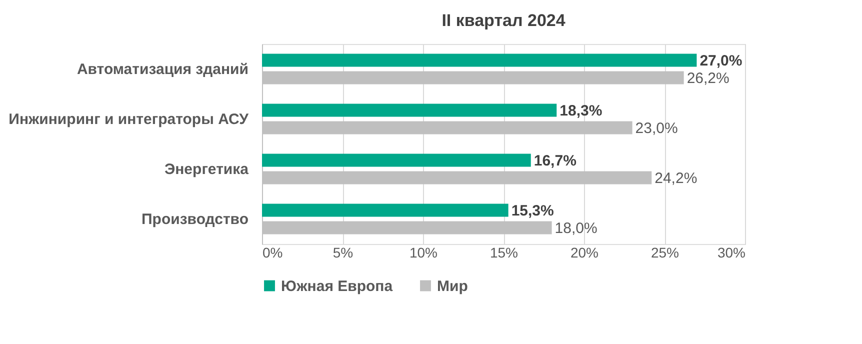 This screenshot has height=344, width=862. Describe the element at coordinates (708, 78) in the screenshot. I see `data-label: 26,2%` at that location.